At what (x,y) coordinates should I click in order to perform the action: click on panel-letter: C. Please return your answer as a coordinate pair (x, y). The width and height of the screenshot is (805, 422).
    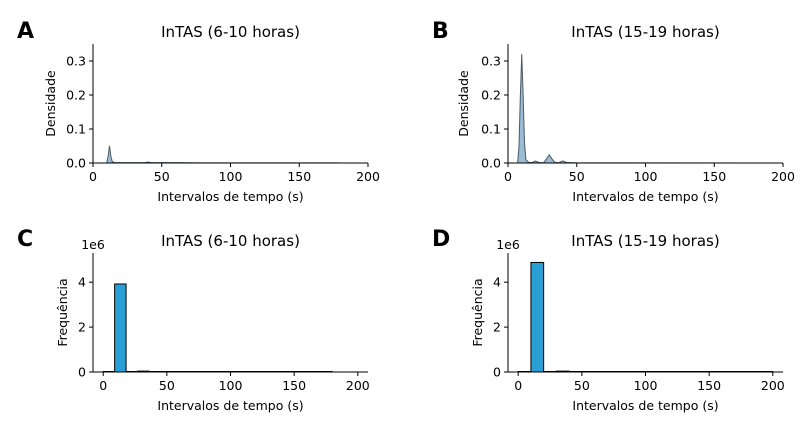
    Looking at the image, I should click on (25, 239).